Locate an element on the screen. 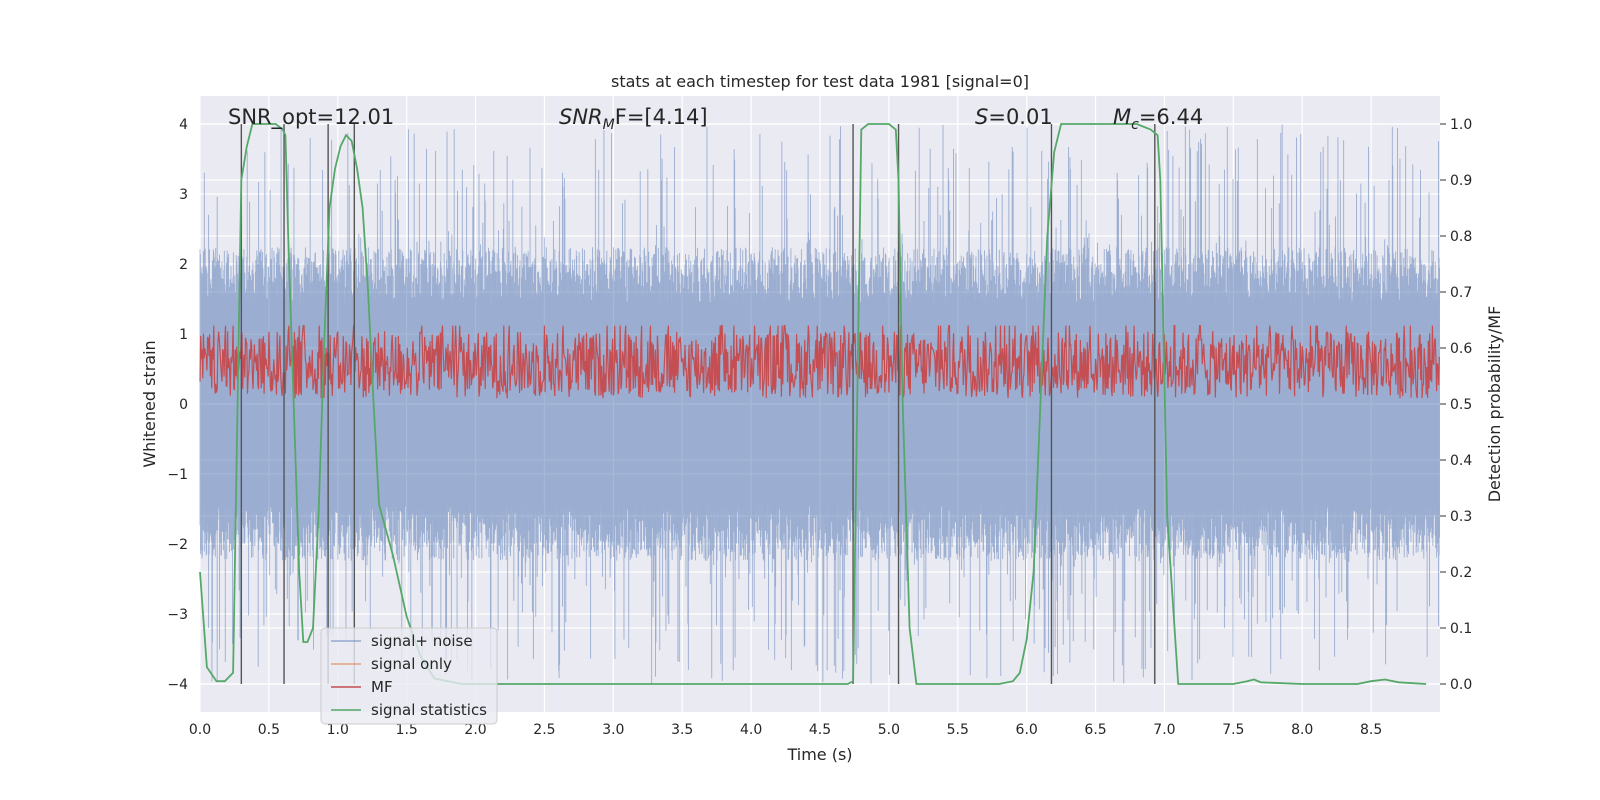  annotation-mc: Mc=6.44 is located at coordinates (1158, 119).